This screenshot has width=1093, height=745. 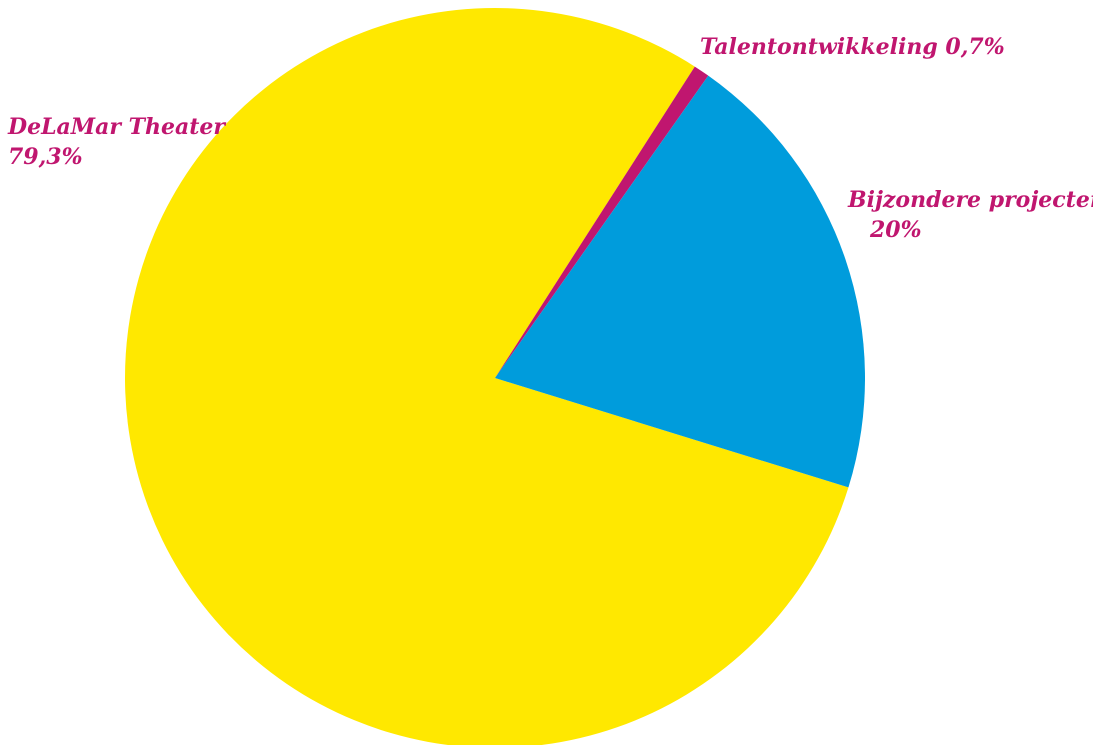 What do you see at coordinates (819, 47) in the screenshot?
I see `label-talentontwikkeling-name: Talentontwikkeling` at bounding box center [819, 47].